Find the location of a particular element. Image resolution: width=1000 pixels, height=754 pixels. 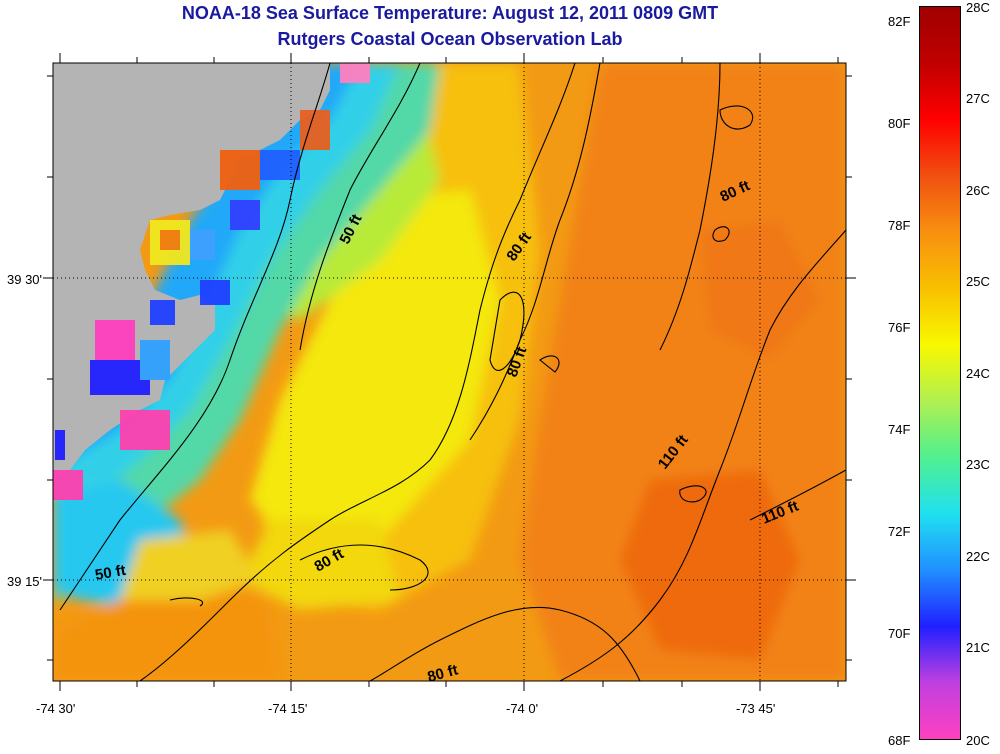

colorbar-c-label: 26C is located at coordinates (978, 190).